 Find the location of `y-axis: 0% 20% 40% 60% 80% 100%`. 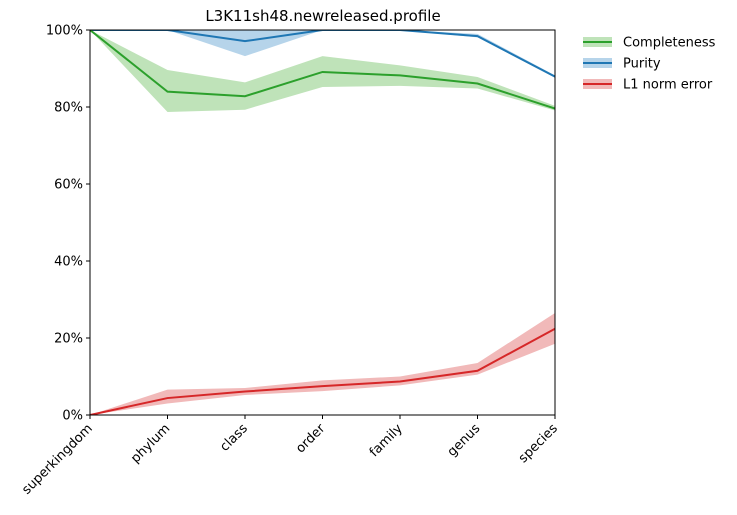

y-axis: 0% 20% 40% 60% 80% 100% is located at coordinates (68, 224).